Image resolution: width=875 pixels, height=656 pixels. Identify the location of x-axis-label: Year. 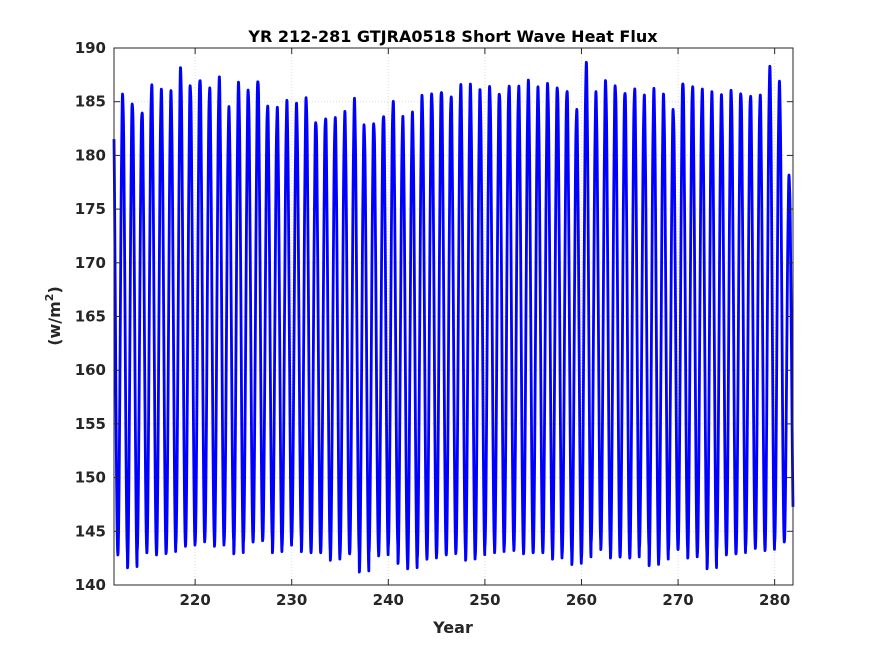
(452, 627).